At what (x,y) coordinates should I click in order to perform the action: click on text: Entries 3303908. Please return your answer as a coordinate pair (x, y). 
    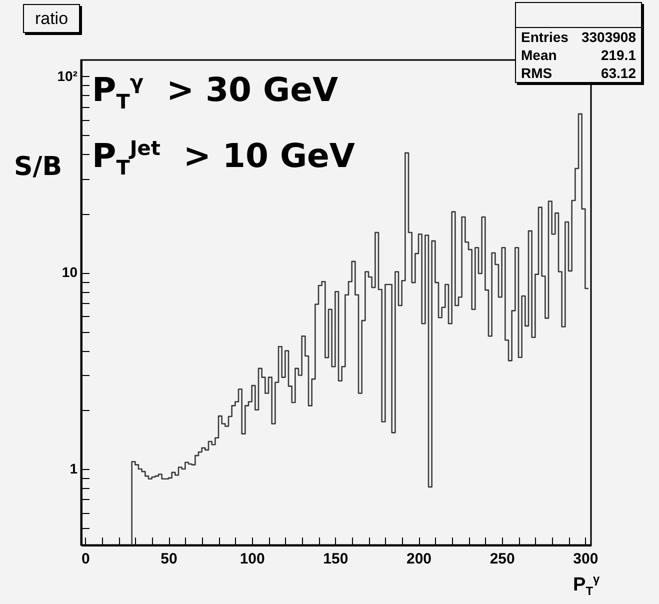
    Looking at the image, I should click on (578, 37).